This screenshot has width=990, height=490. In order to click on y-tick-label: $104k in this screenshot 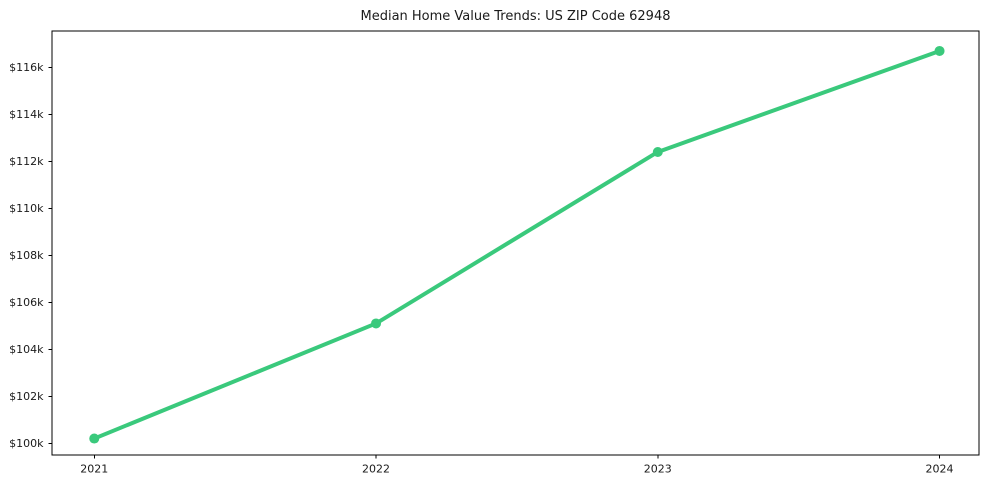, I will do `click(26, 349)`.